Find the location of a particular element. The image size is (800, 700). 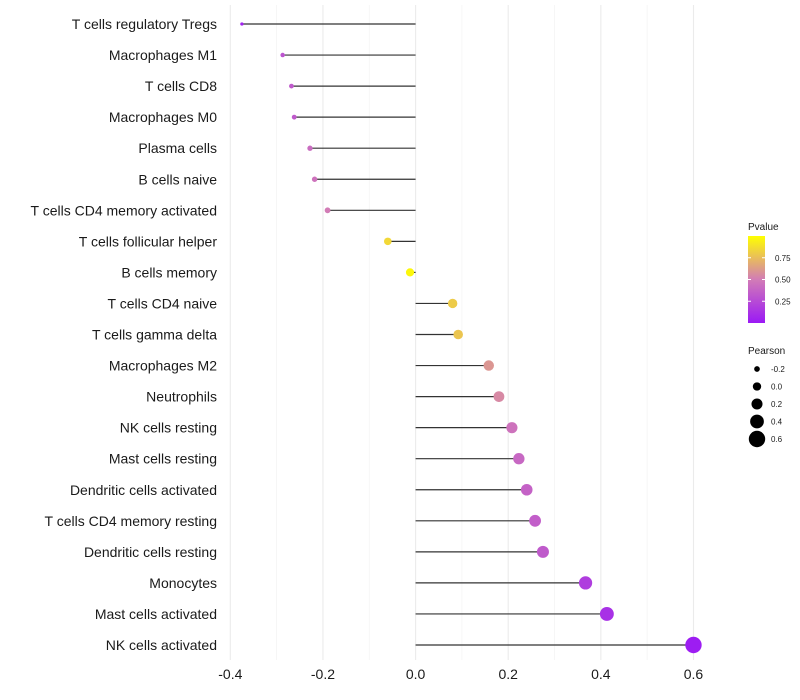

size-key-label: 0.2 is located at coordinates (777, 404).